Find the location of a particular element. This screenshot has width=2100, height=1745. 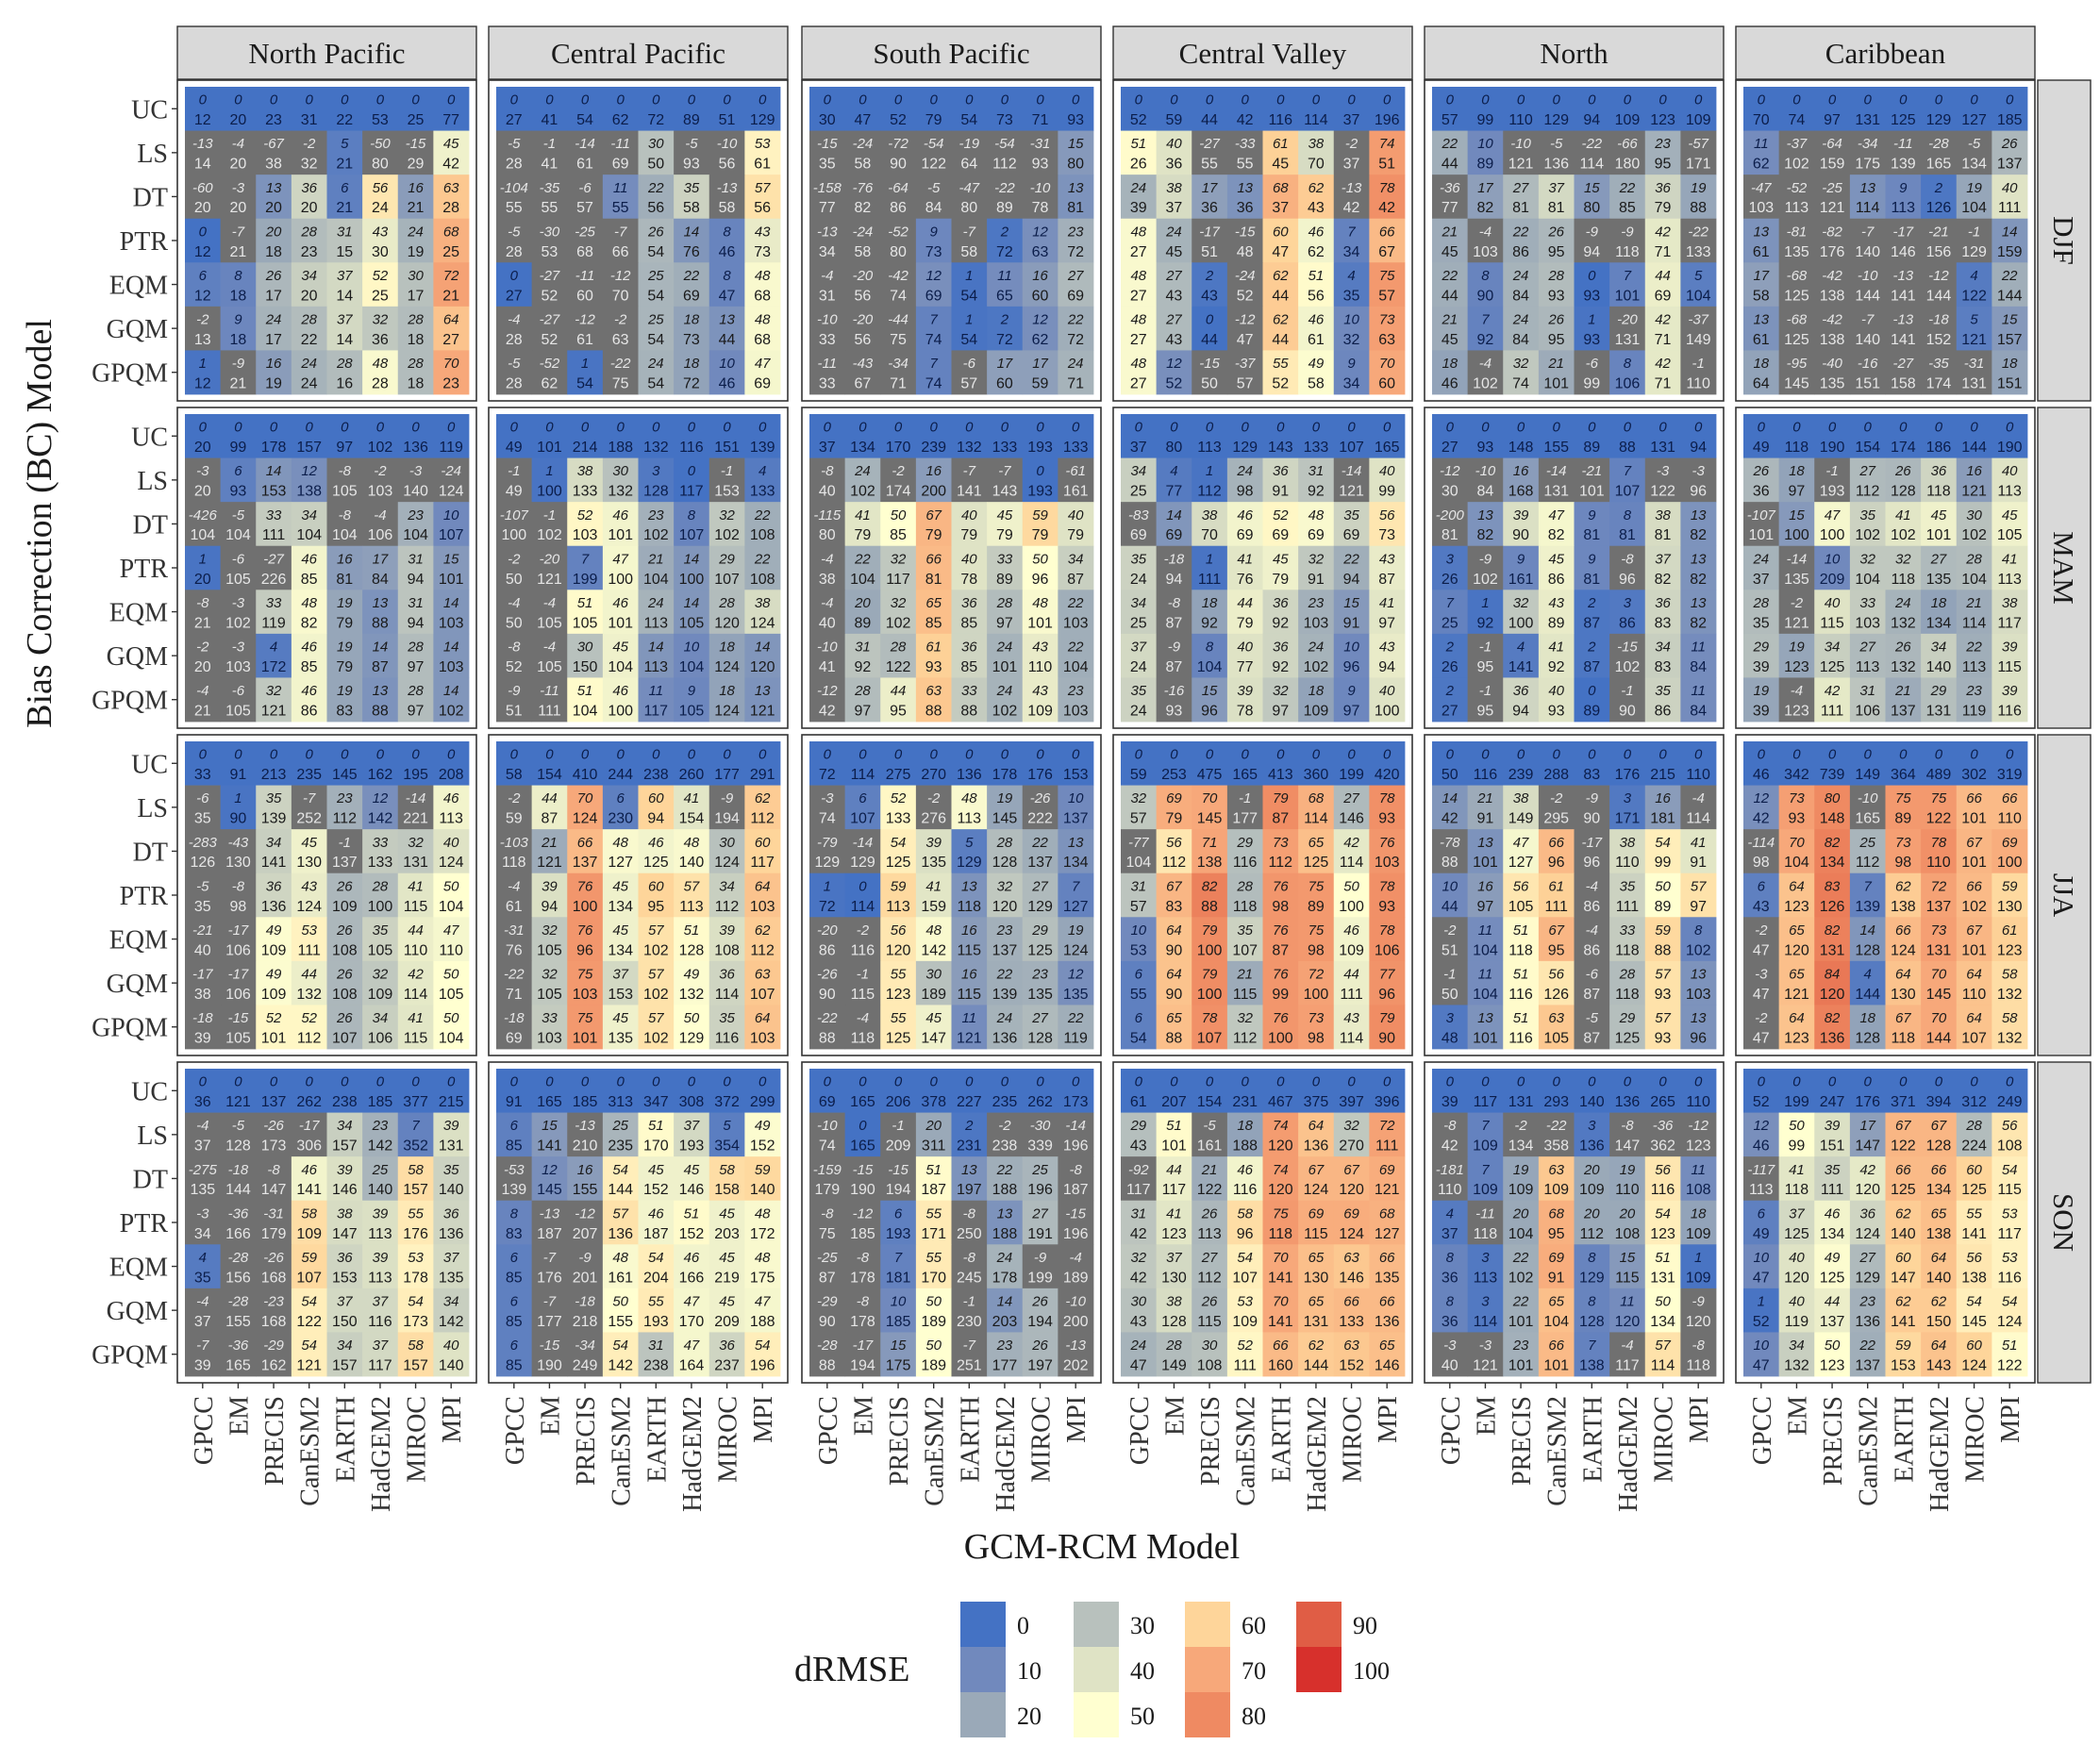

cell-bottom-value: 30 is located at coordinates (1450, 492).